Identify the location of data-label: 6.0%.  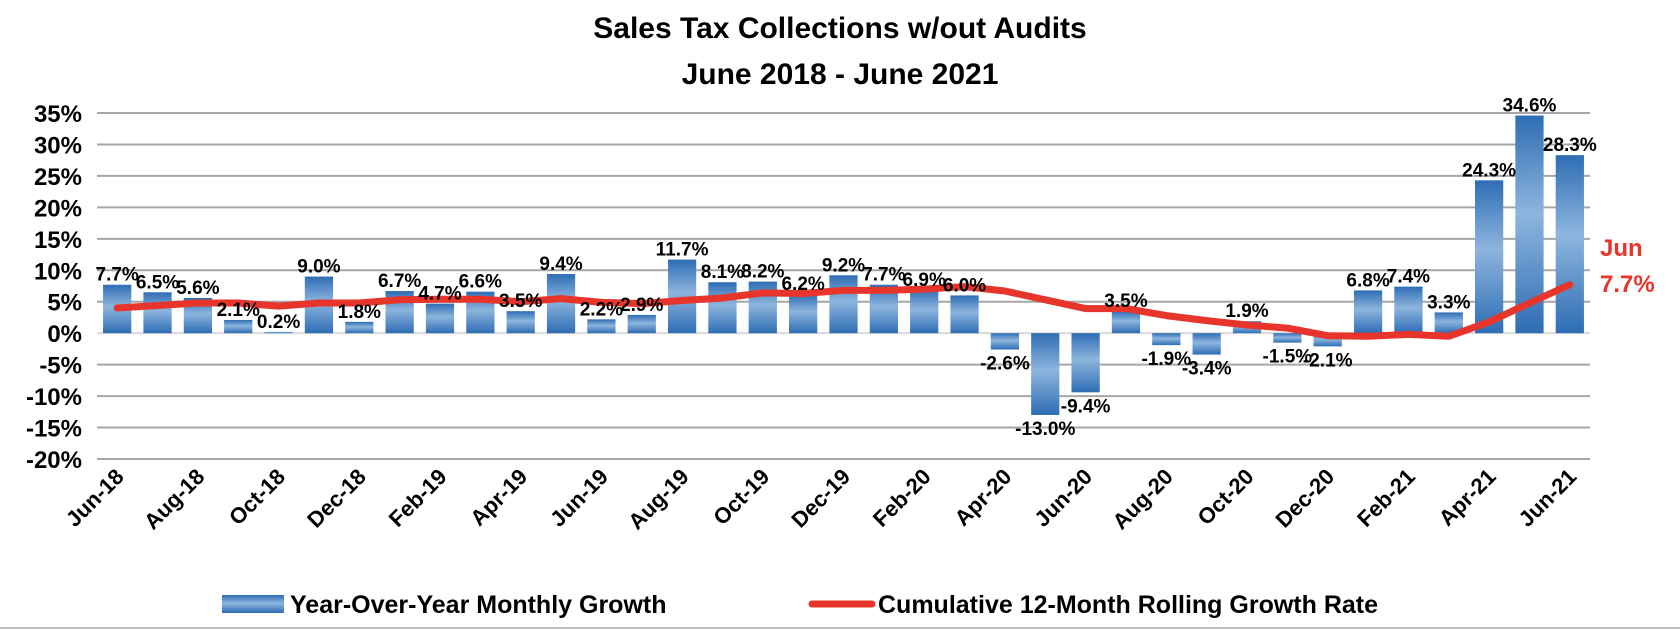
(964, 285).